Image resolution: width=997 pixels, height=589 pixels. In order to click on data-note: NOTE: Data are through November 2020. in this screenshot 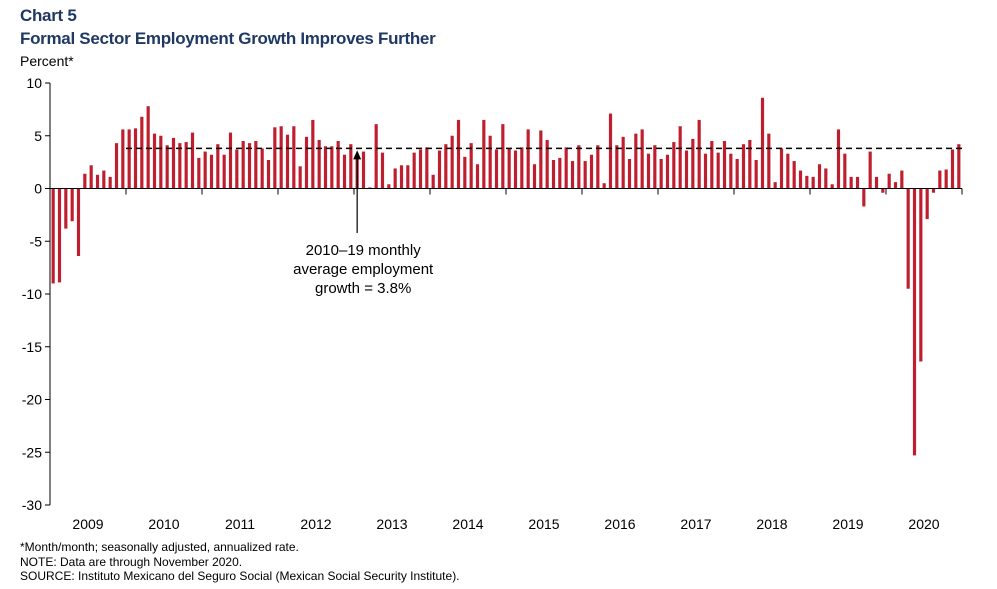, I will do `click(131, 561)`.